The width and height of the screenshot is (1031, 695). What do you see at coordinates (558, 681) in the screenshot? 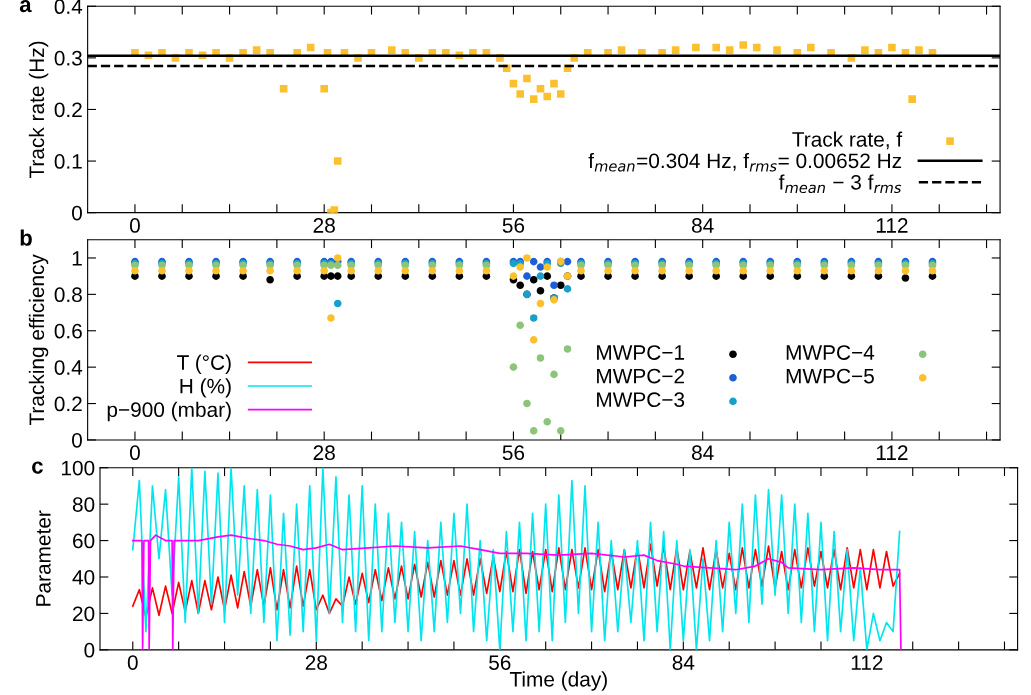
I see `x-axis-title: Time (day)` at bounding box center [558, 681].